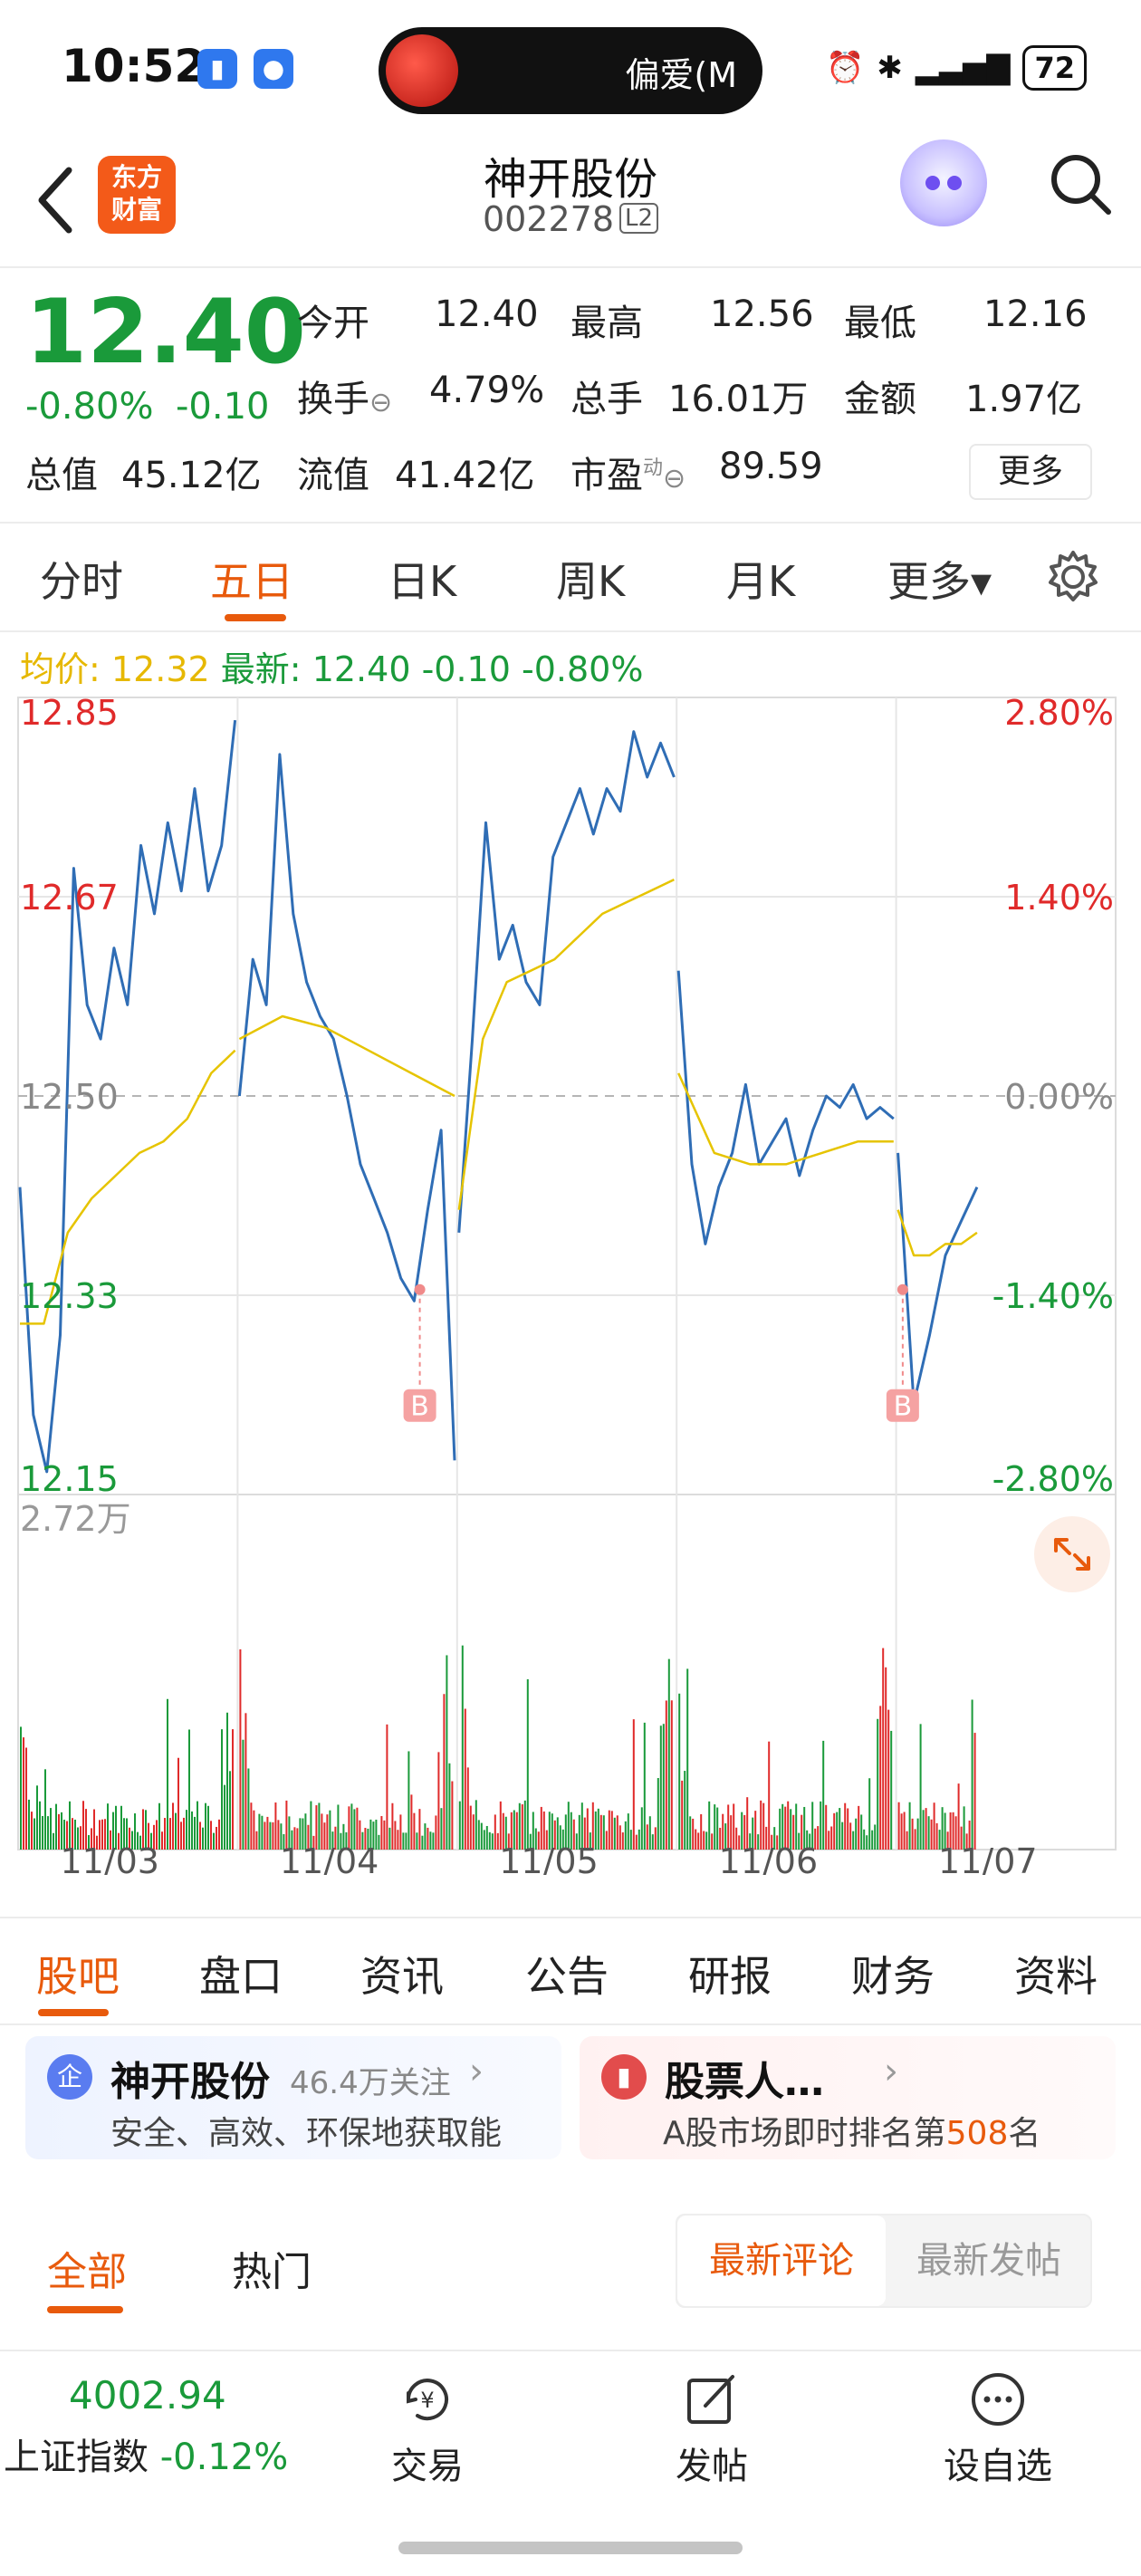 This screenshot has height=2576, width=1141. I want to click on post-button: 发帖, so click(711, 2429).